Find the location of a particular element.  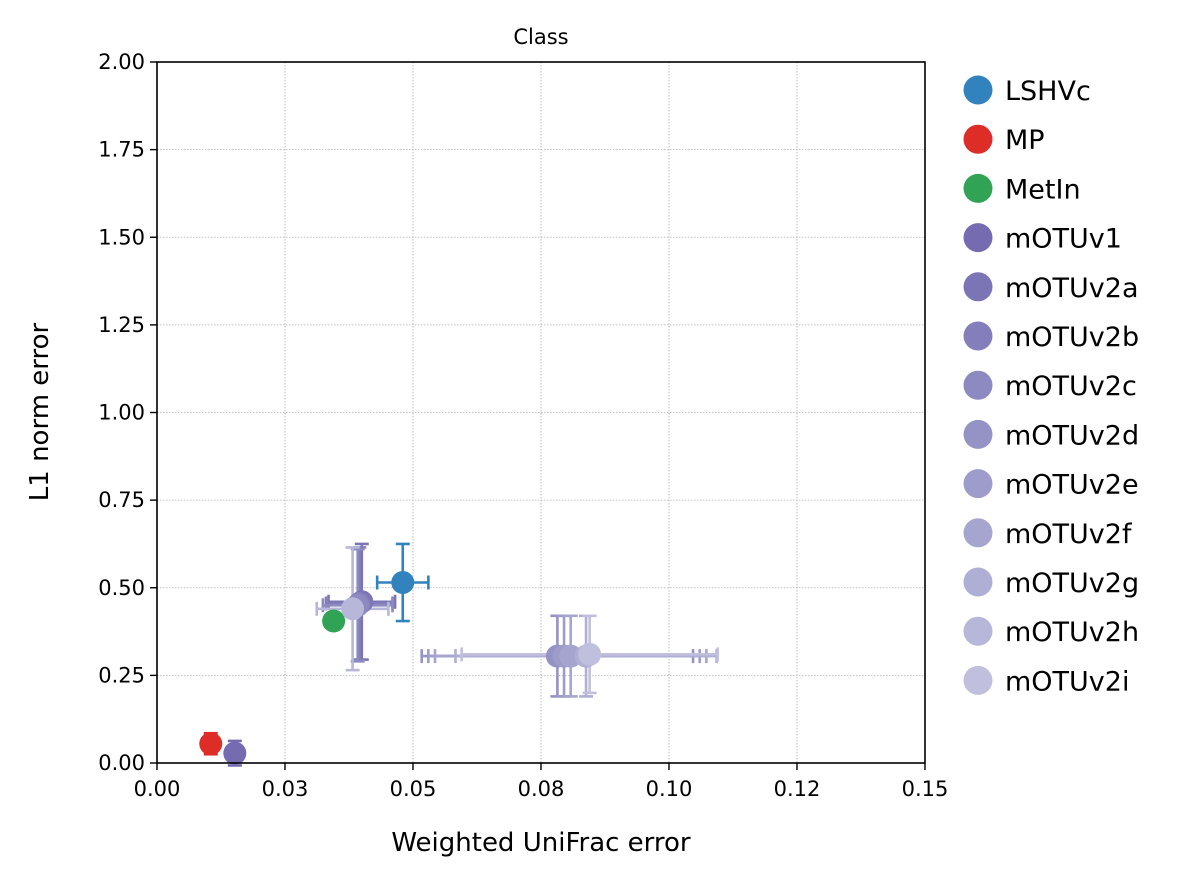

y-axis-label: L1 norm error is located at coordinates (40, 411).